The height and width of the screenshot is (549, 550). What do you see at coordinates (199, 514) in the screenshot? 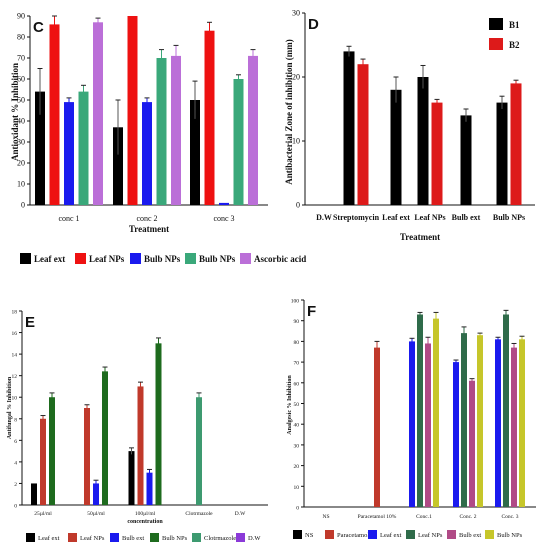
I see `x-tick-label: Clotrmazole` at bounding box center [199, 514].